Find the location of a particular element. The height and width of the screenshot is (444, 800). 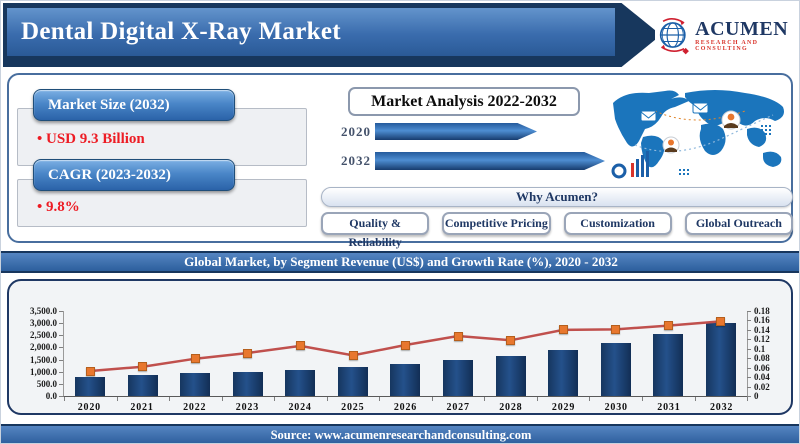

acumen-logo: ACUMEN RESEARCH AND CONSULTING is located at coordinates (723, 35).